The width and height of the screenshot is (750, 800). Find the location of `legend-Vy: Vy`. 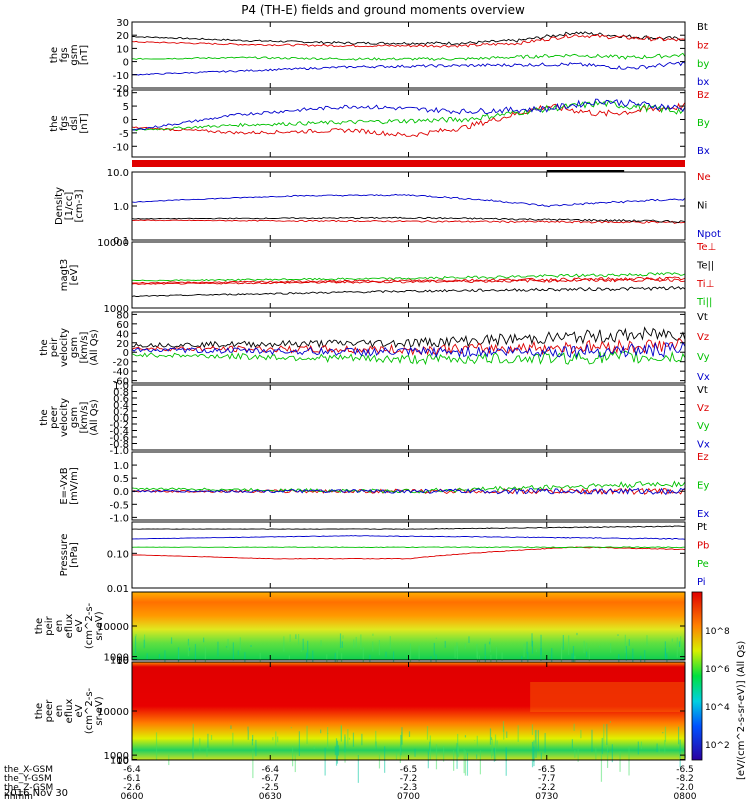

legend-Vy: Vy is located at coordinates (703, 357).